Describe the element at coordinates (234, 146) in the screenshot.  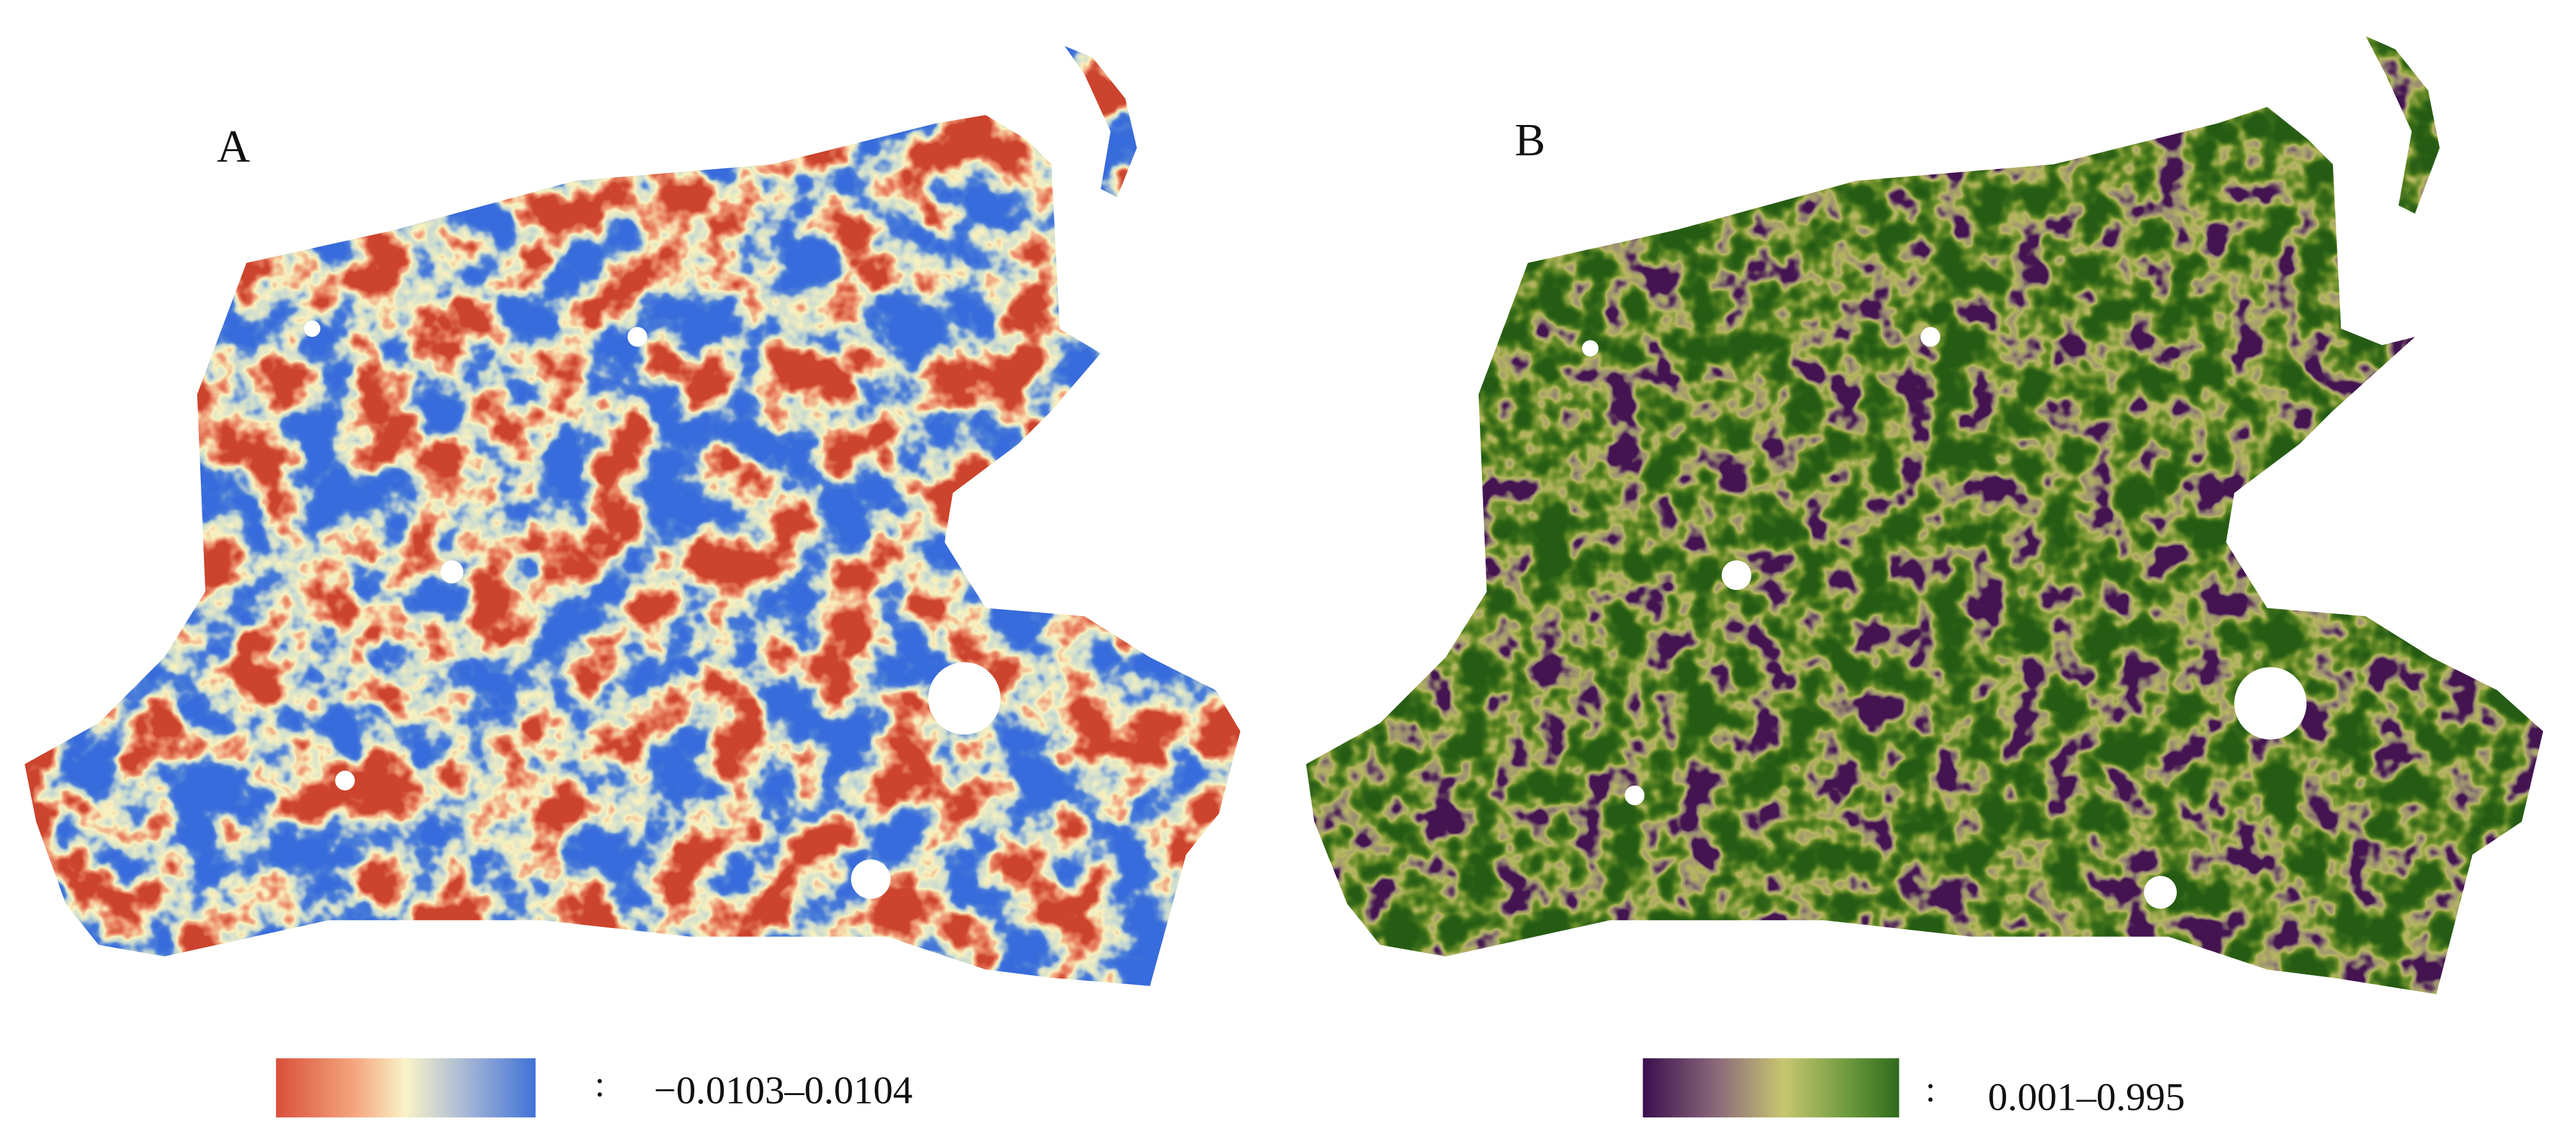
I see `panel-label: A` at that location.